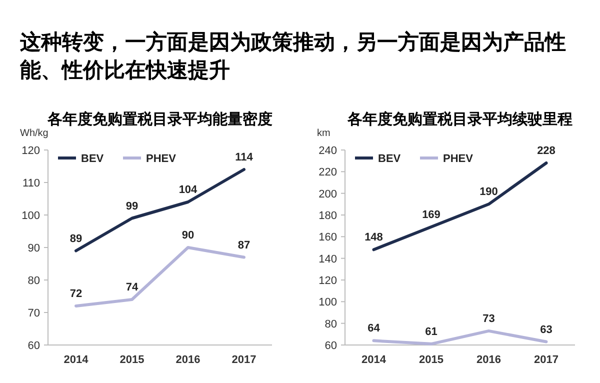 This screenshot has width=600, height=383. I want to click on data-label: 74, so click(132, 288).